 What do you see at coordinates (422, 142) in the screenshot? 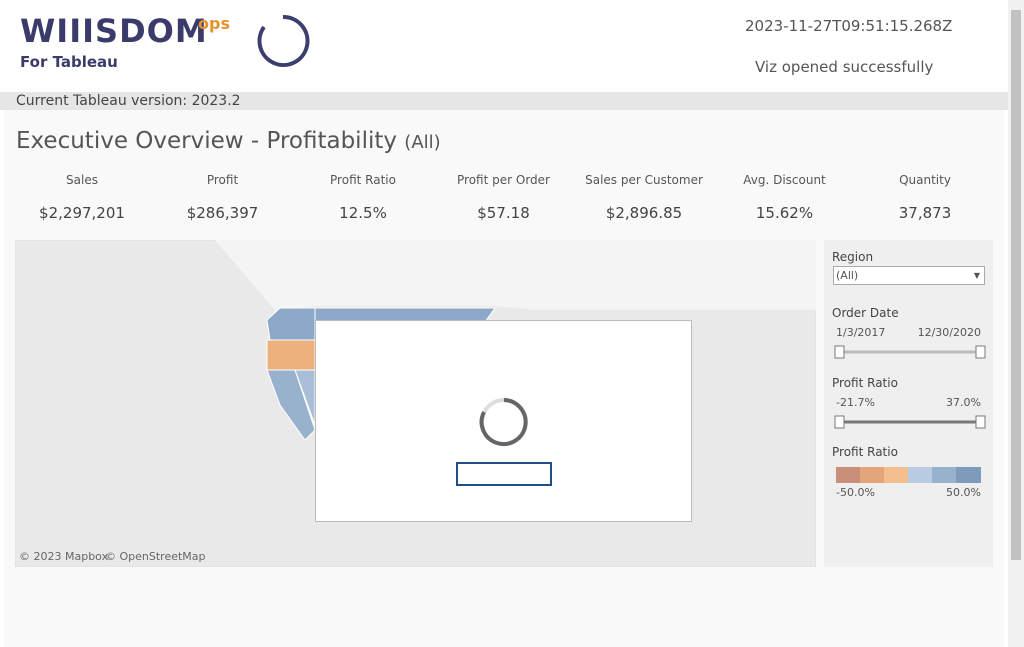
I see `title-filter: (All)` at bounding box center [422, 142].